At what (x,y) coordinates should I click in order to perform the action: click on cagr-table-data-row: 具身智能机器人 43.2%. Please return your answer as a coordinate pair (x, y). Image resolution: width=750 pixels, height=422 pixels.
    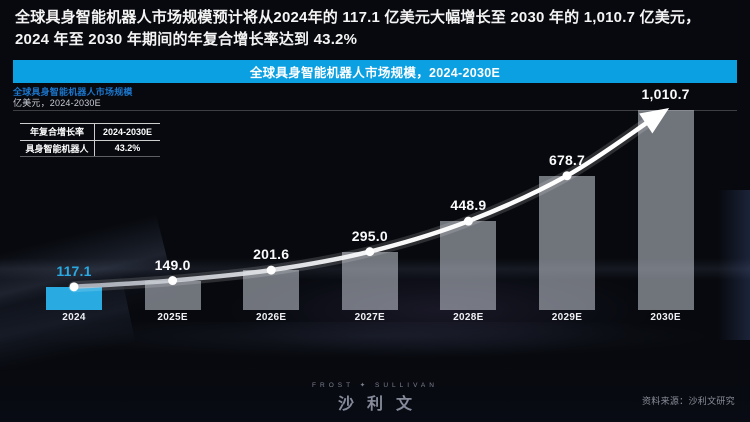
    Looking at the image, I should click on (90, 148).